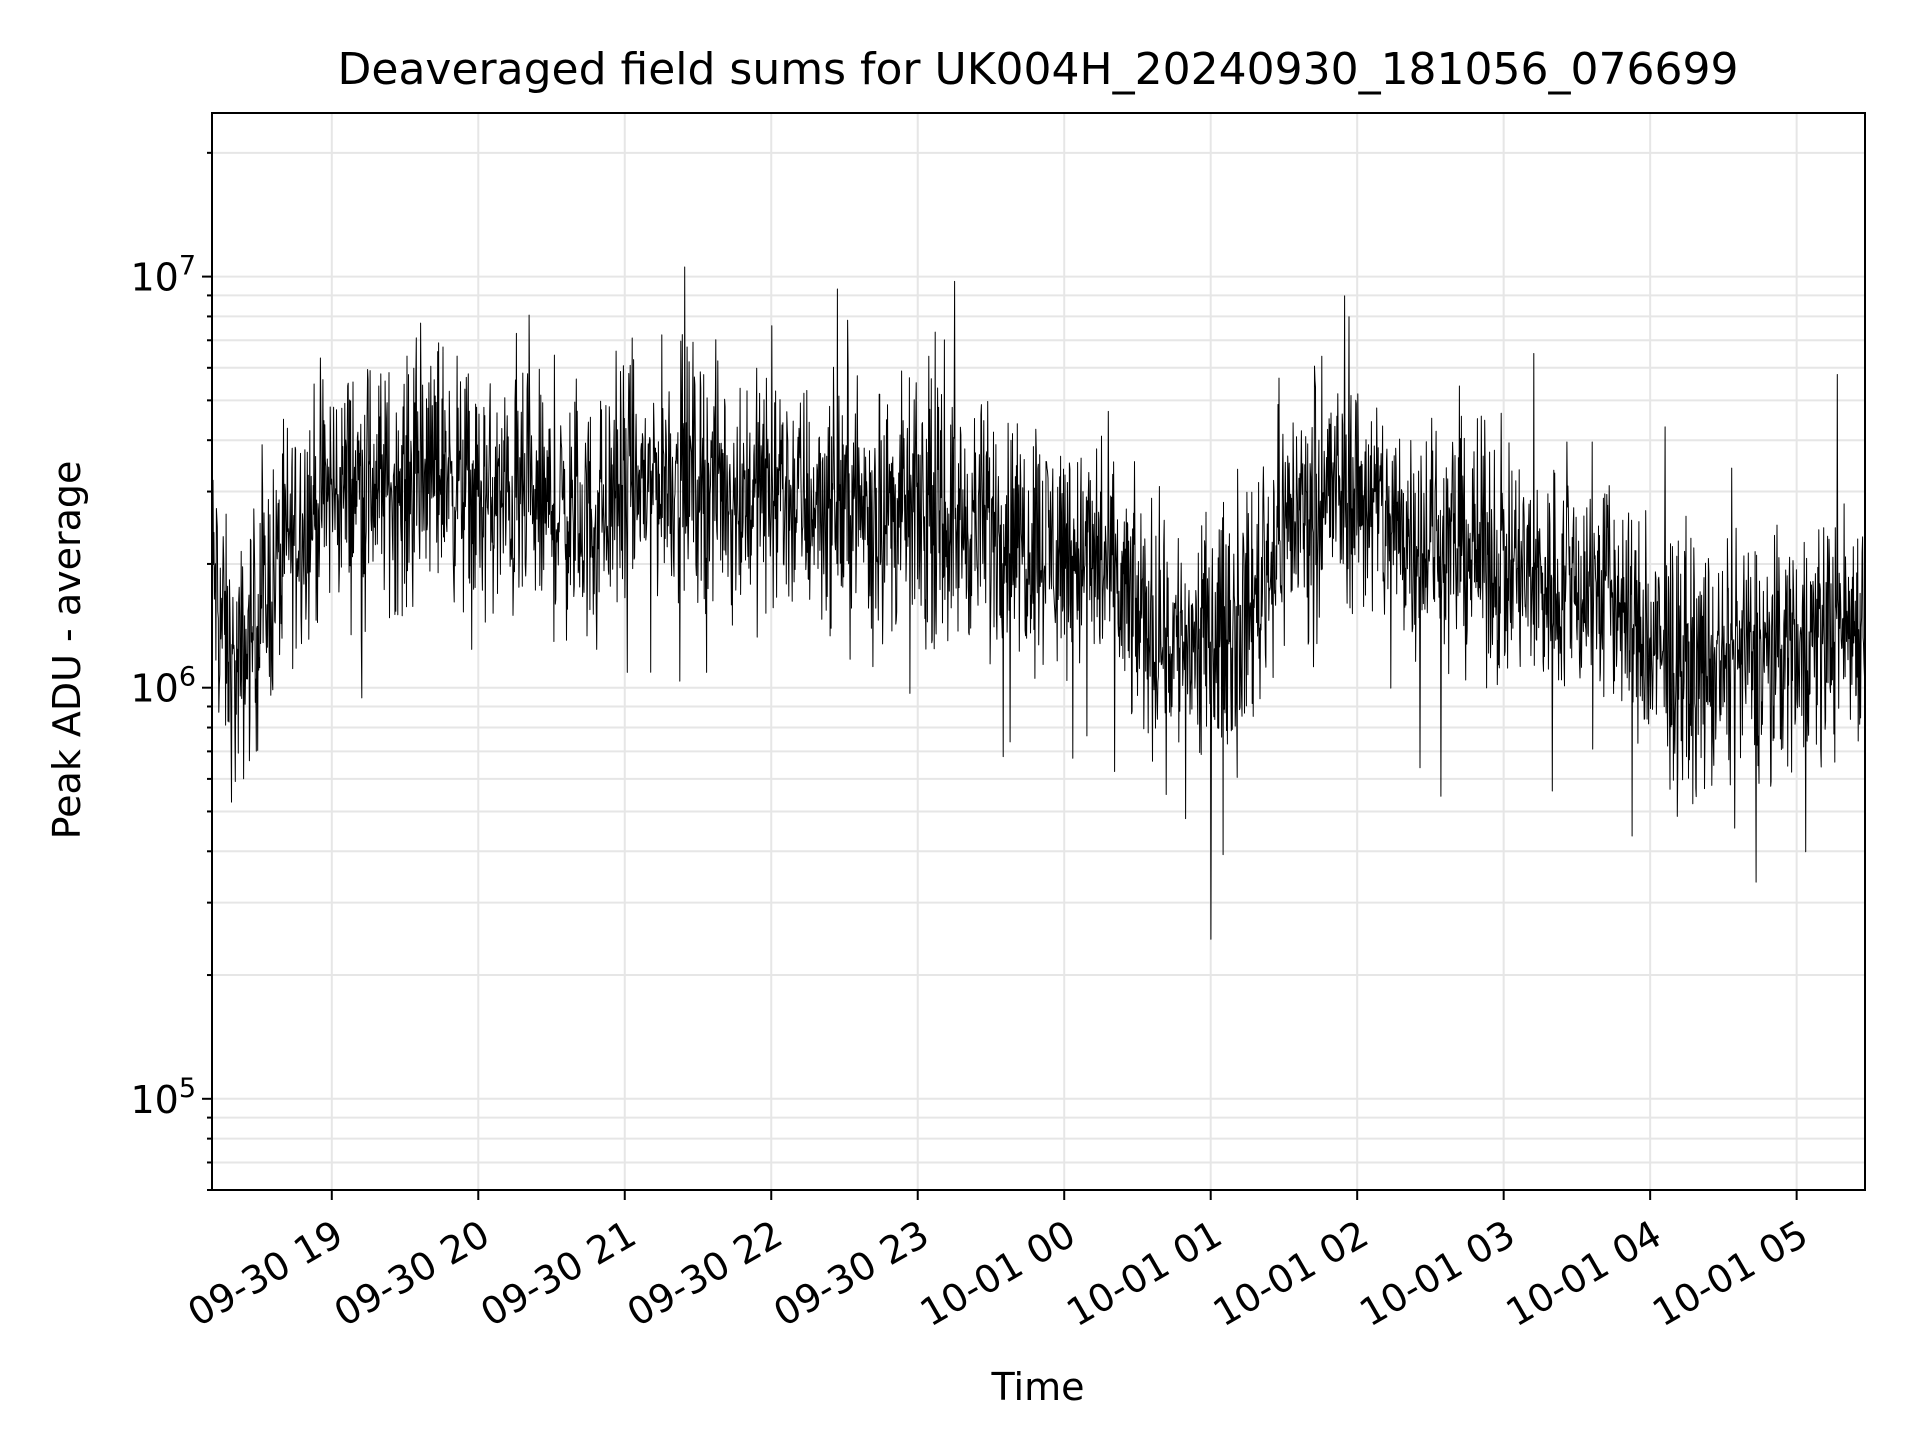  I want to click on y-tick-label: 10⁷, so click(163, 275).